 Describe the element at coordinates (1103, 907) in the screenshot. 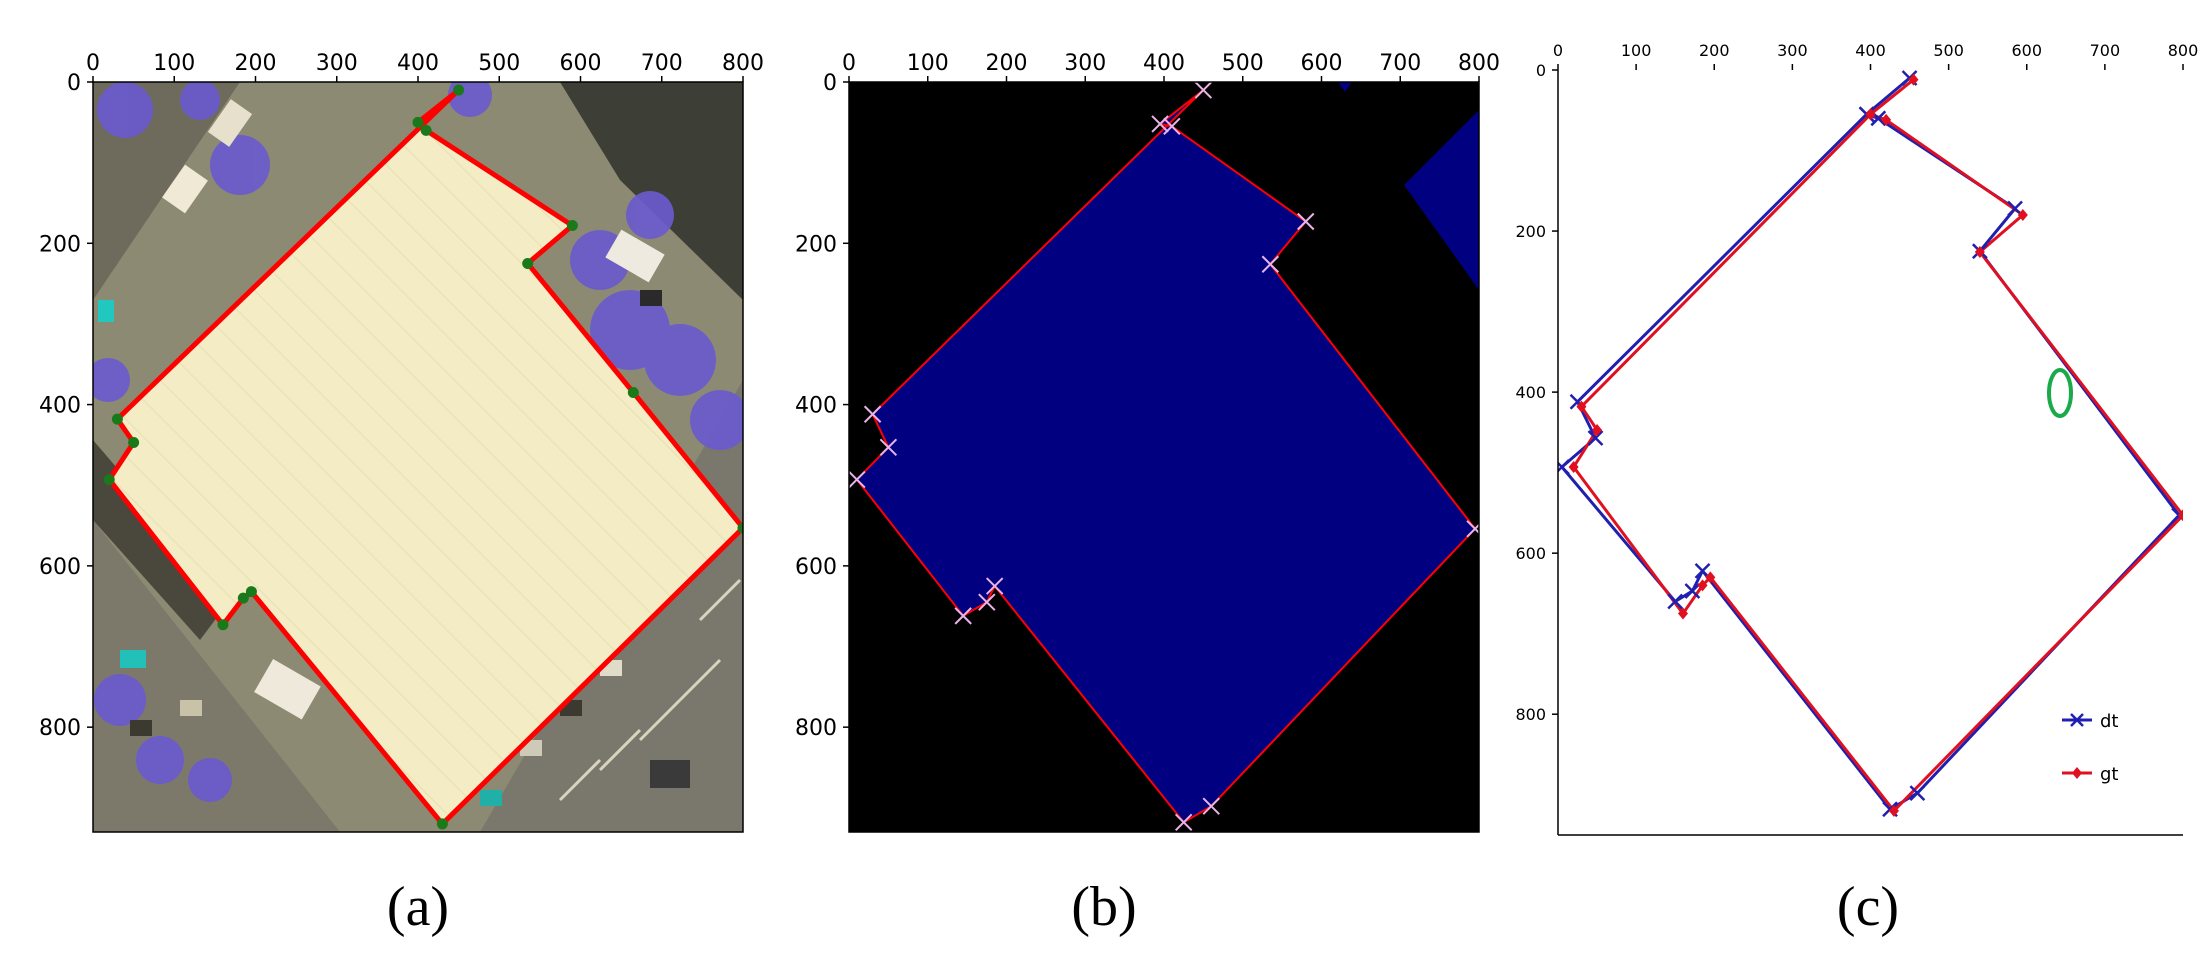

I see `caption-b: (b)` at that location.